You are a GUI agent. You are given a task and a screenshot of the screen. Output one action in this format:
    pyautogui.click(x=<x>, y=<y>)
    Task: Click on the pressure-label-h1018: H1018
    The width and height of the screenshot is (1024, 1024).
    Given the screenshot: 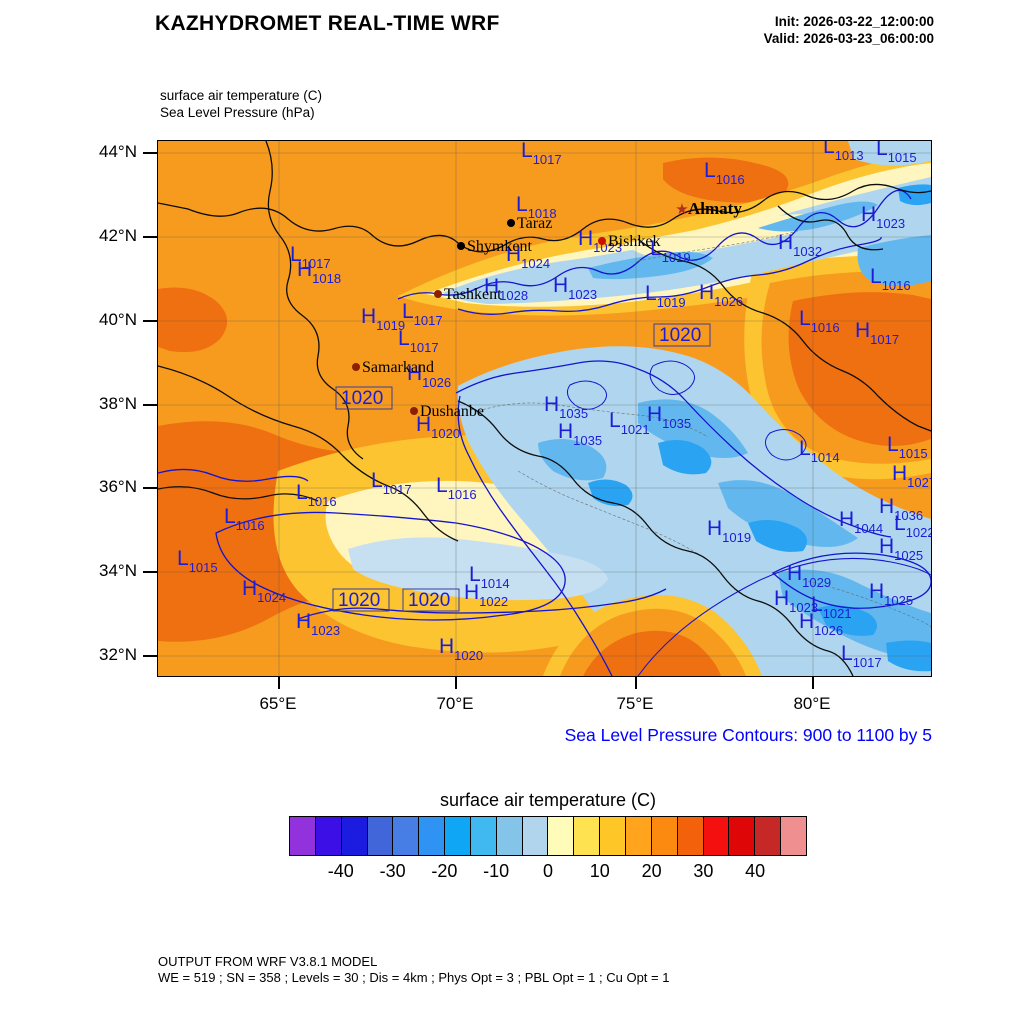 What is the action you would take?
    pyautogui.click(x=319, y=272)
    